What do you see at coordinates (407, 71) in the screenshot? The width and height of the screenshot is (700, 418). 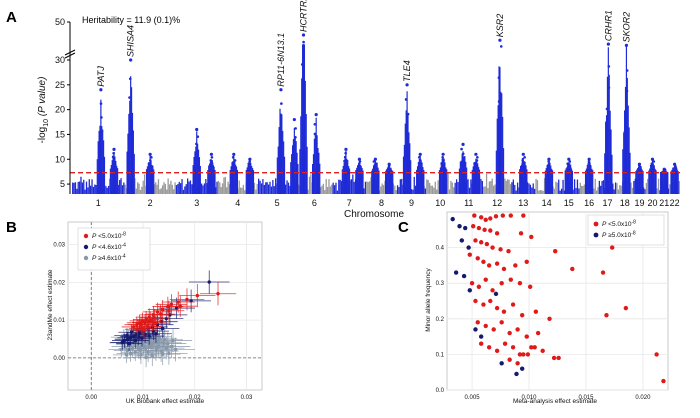 I see `gene-label: TLE4` at bounding box center [407, 71].